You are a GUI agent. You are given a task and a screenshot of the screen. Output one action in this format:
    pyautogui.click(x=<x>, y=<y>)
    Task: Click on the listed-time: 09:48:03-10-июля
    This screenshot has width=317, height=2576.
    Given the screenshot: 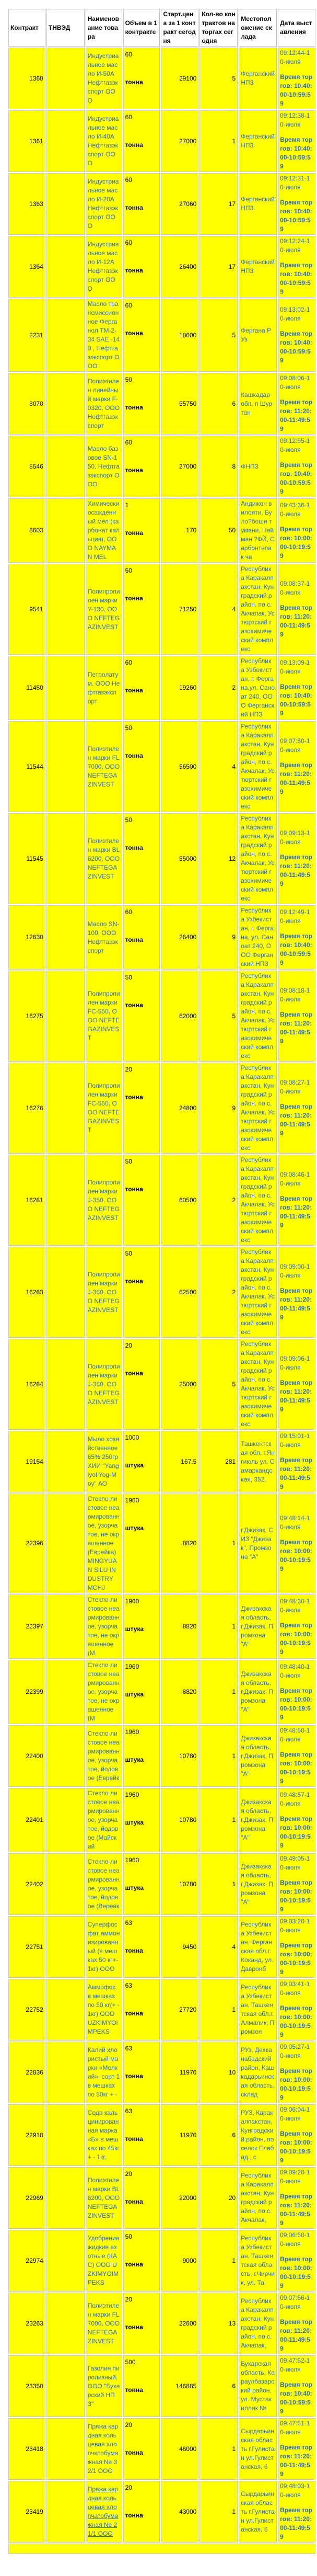 What is the action you would take?
    pyautogui.click(x=295, y=2490)
    